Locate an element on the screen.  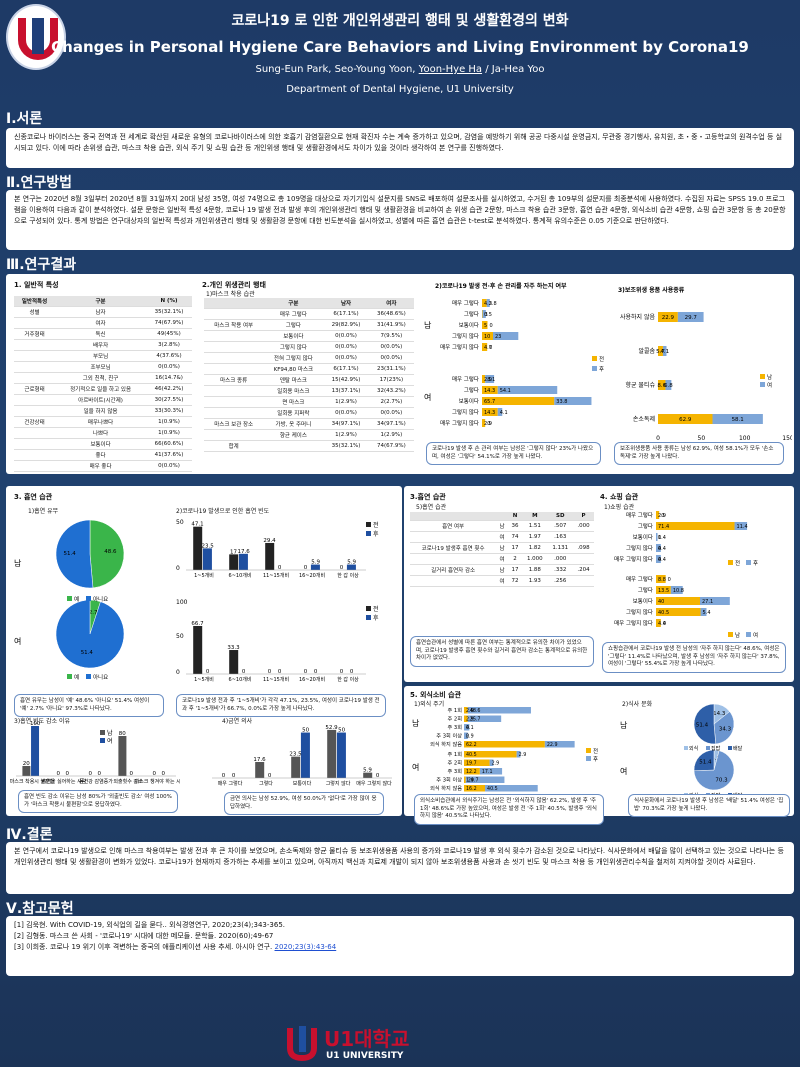
smoking-habit-subtitle: 5)흡연 습관 is located at coordinates (431, 507).